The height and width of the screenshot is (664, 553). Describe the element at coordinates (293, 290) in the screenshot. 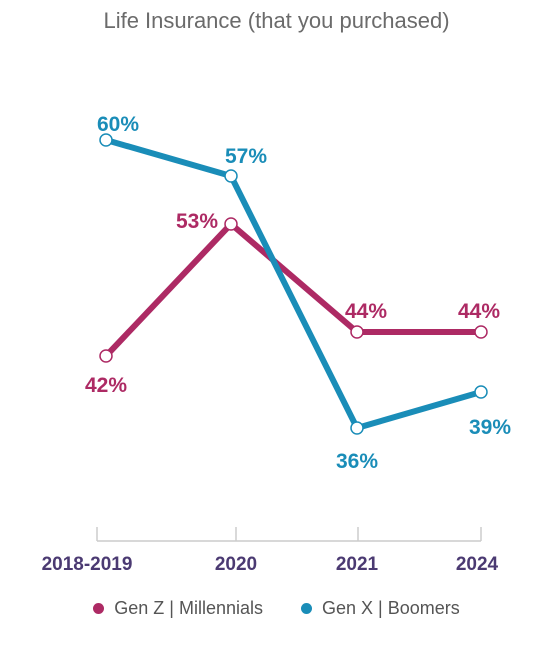

I see `series-line` at that location.